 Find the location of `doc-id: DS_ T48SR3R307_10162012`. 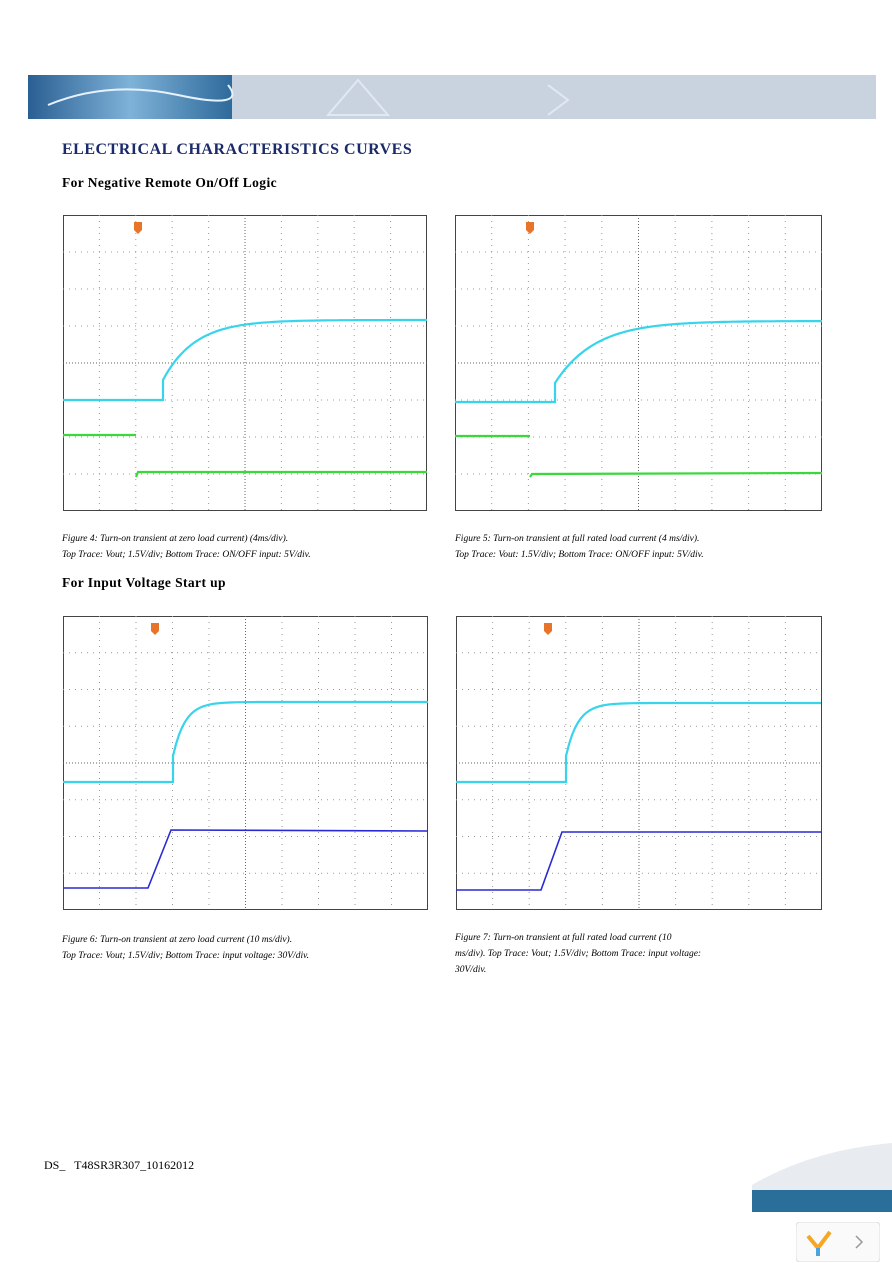

doc-id: DS_ T48SR3R307_10162012 is located at coordinates (119, 1165).